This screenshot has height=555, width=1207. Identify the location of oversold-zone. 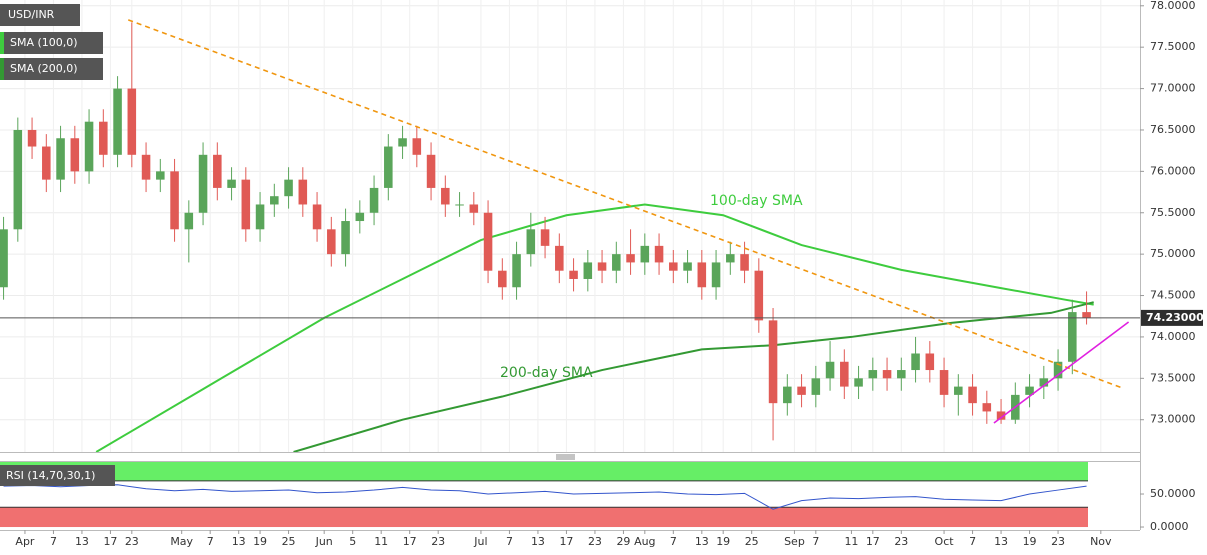
(544, 517).